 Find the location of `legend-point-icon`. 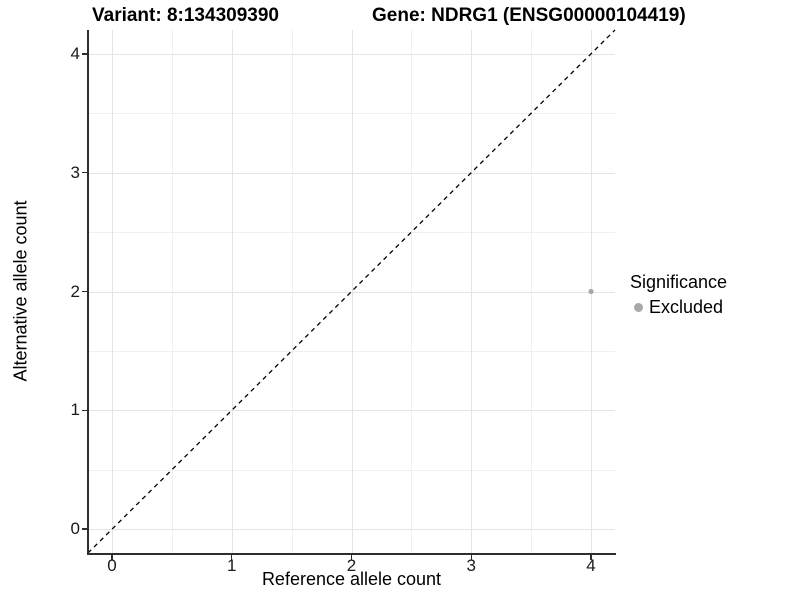

legend-point-icon is located at coordinates (638, 307).